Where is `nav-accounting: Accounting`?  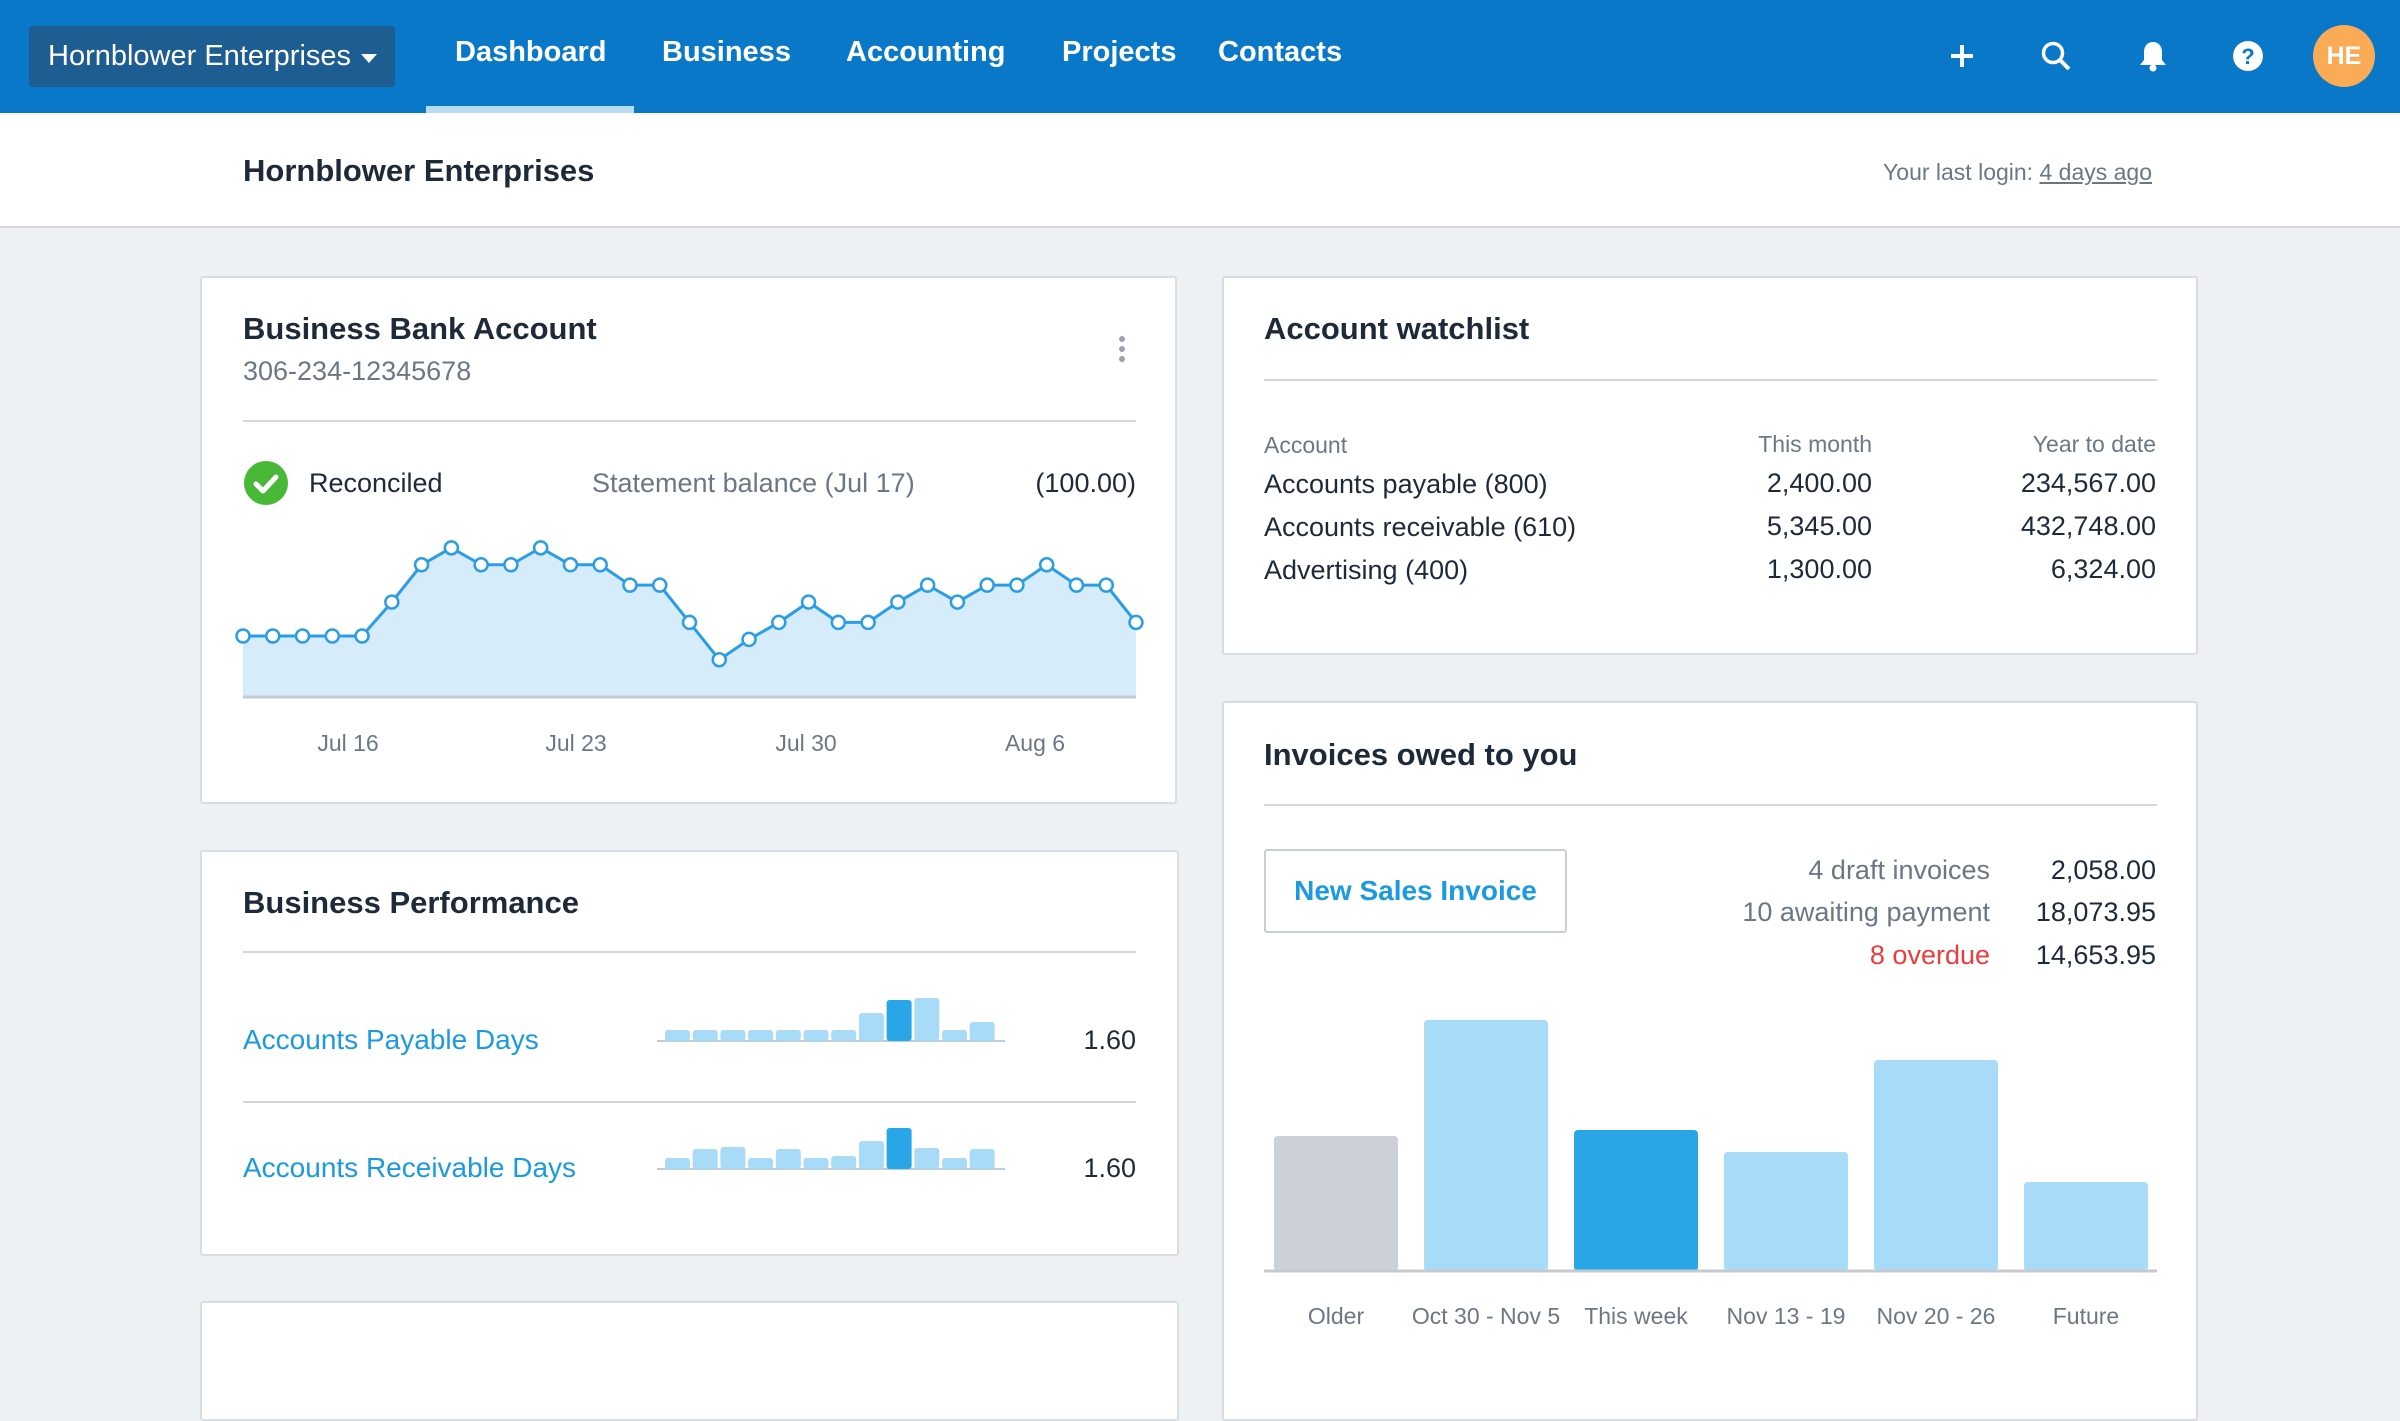 nav-accounting: Accounting is located at coordinates (926, 52).